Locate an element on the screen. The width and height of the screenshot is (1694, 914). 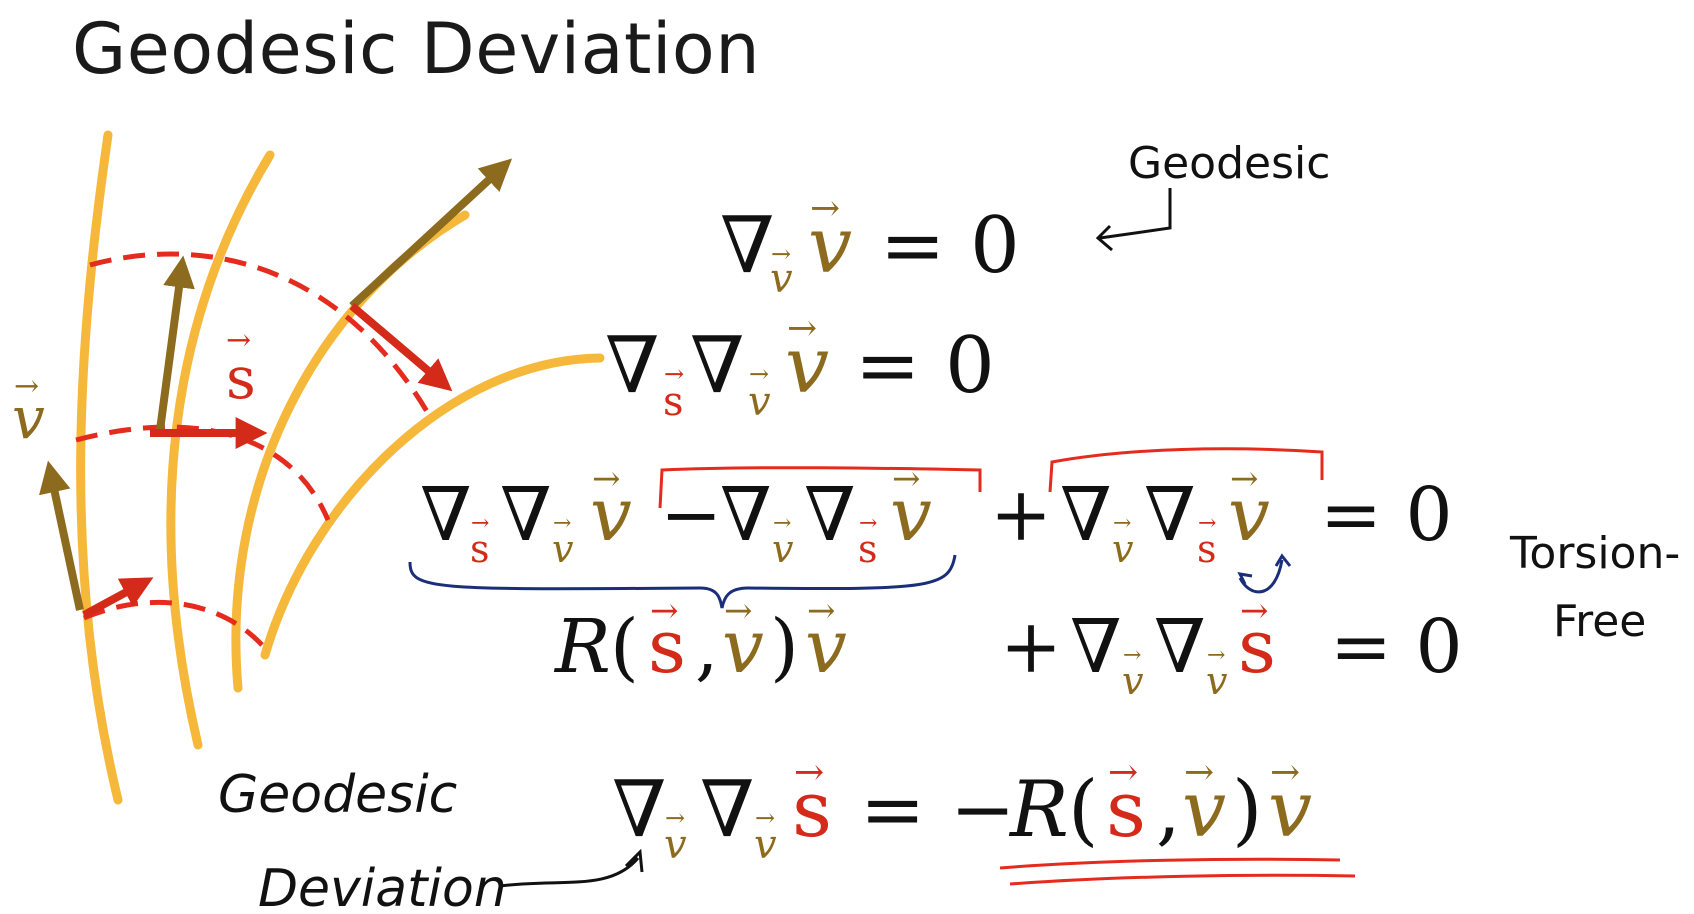
v-vector-top is located at coordinates (431, 233).